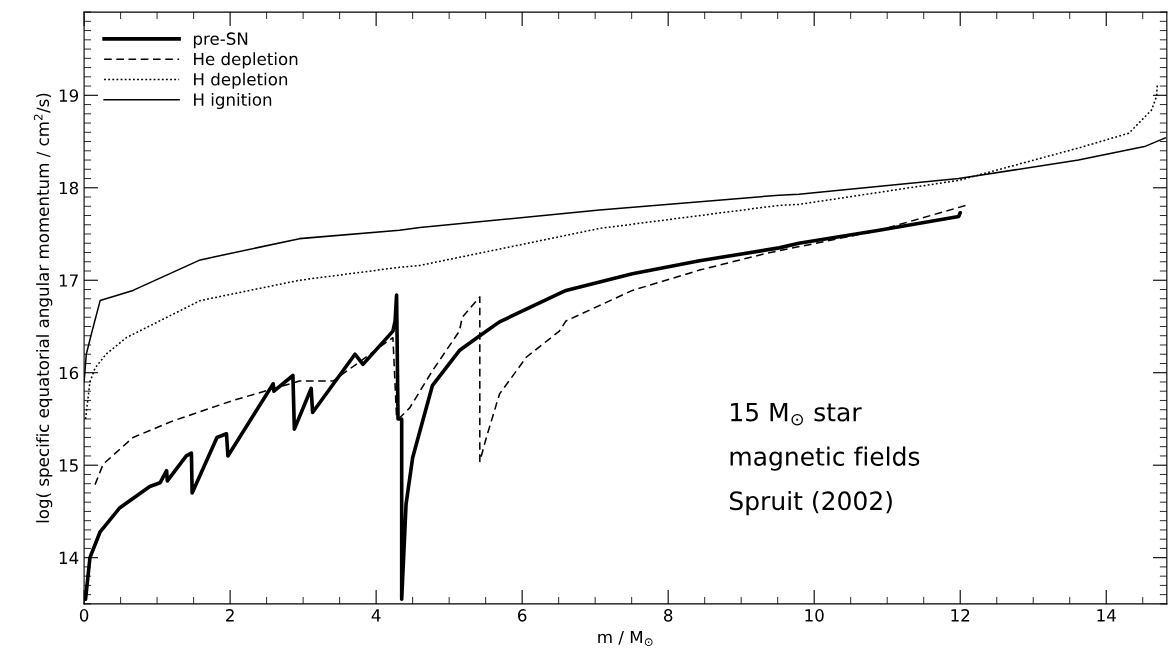 The image size is (1168, 671). I want to click on legend-label: H ignition, so click(233, 101).